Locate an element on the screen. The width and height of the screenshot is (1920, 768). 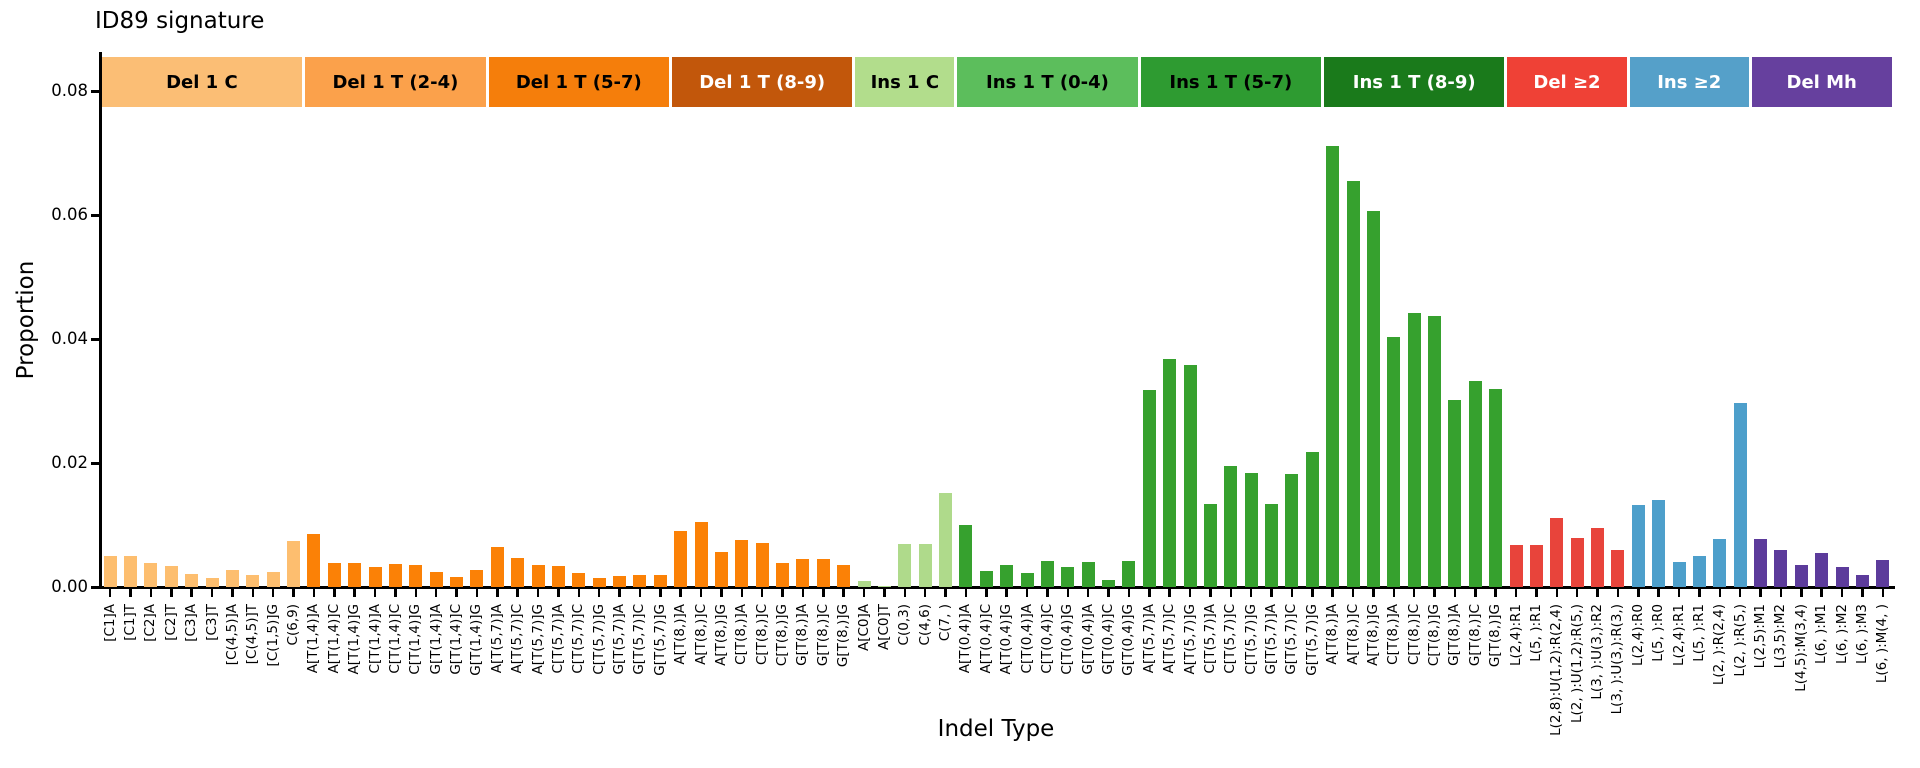
x-axis-ticks is located at coordinates (996, 593).